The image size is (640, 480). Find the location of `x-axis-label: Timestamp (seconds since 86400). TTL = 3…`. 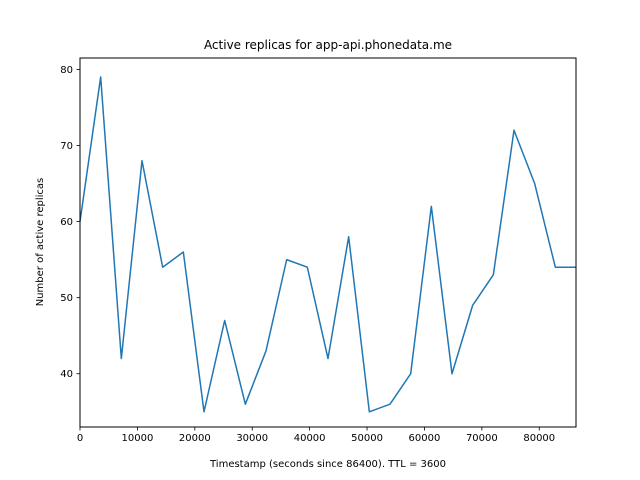

x-axis-label: Timestamp (seconds since 86400). TTL = 3… is located at coordinates (327, 464).